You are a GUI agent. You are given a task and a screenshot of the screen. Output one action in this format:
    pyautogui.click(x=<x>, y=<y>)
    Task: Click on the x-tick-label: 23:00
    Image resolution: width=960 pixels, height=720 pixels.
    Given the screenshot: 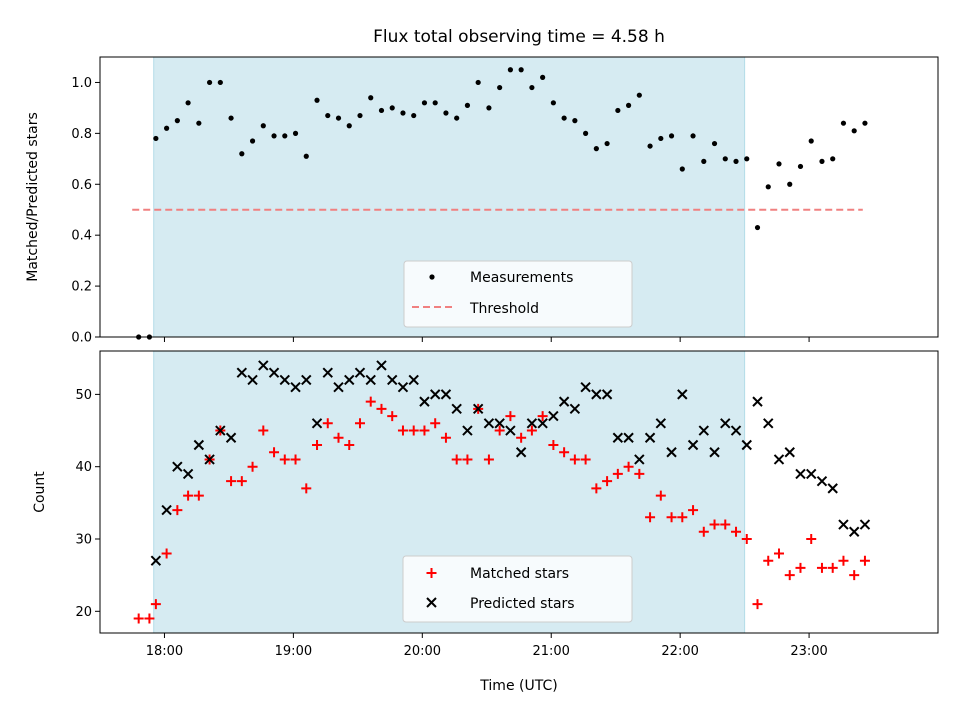 What is the action you would take?
    pyautogui.click(x=808, y=651)
    